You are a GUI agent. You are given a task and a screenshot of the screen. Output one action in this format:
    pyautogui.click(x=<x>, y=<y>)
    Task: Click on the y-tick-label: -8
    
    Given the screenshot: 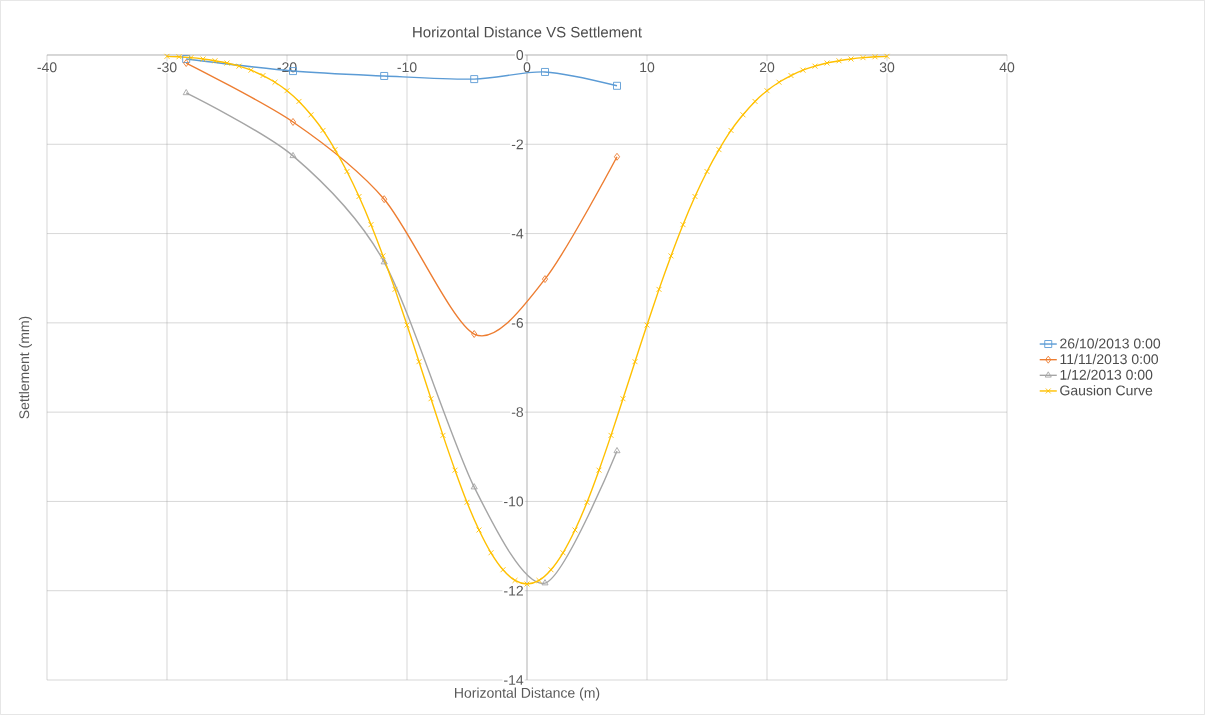 What is the action you would take?
    pyautogui.click(x=517, y=412)
    